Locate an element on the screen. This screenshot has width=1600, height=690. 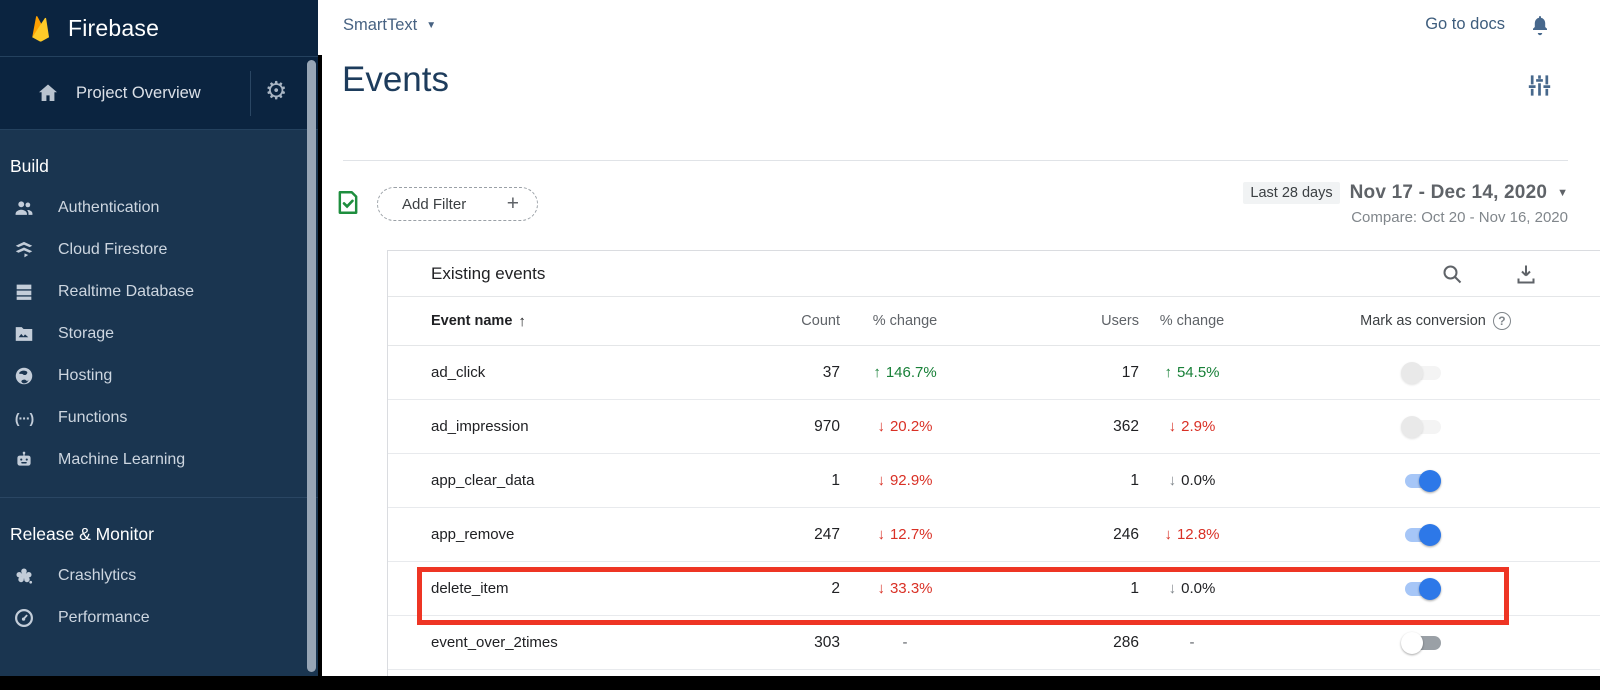
column-event-name: Event name ↑ is located at coordinates (478, 321).